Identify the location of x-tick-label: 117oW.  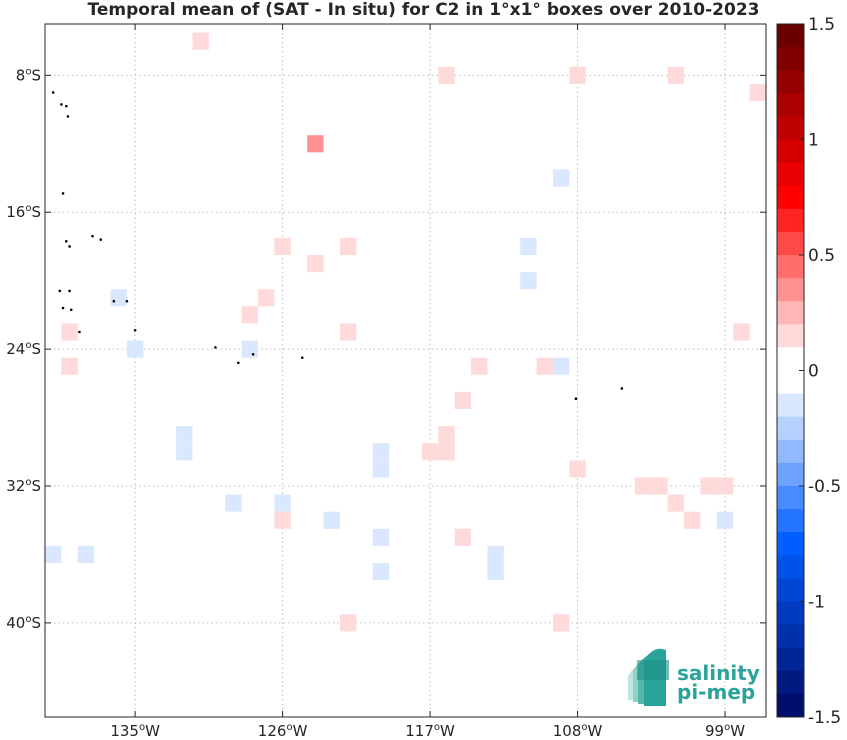
(430, 731).